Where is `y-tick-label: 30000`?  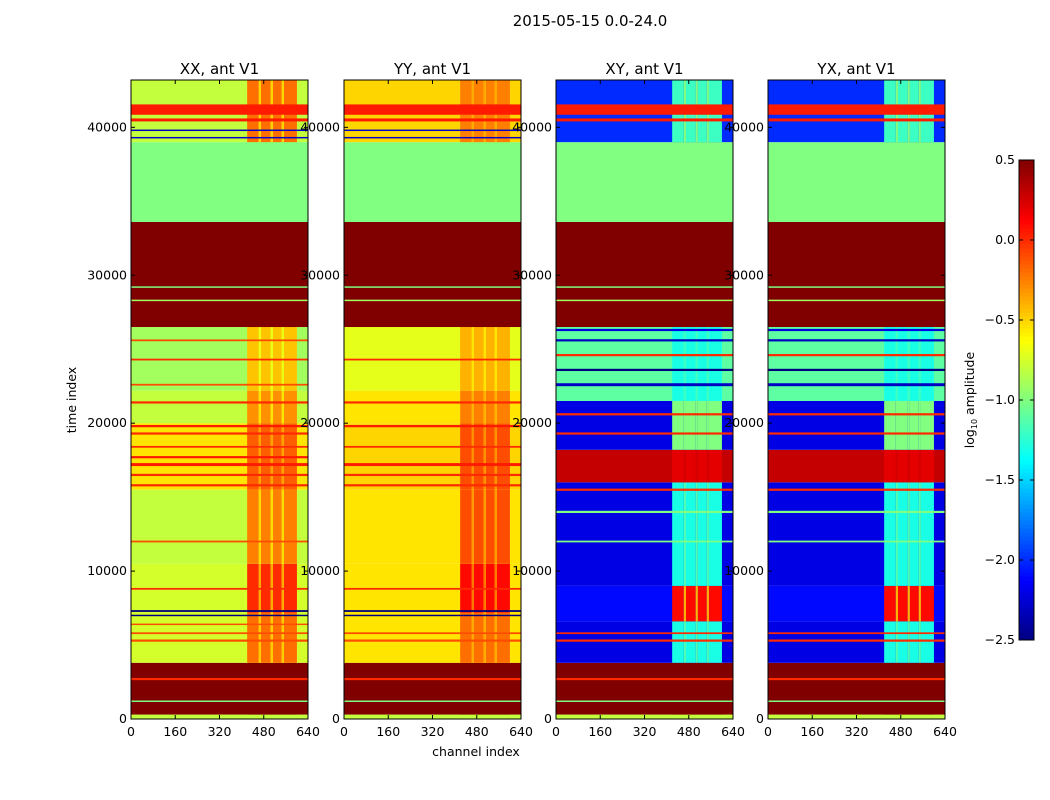 y-tick-label: 30000 is located at coordinates (107, 274).